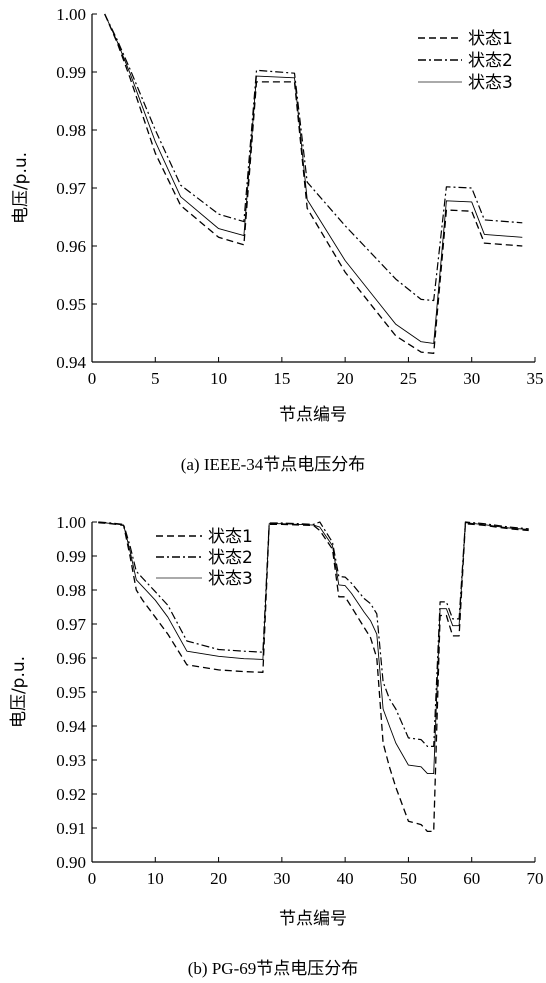  I want to click on y-axis: 0.94 0.95 0.96 0.97 0.98 0.99 1.00, so click(76, 188).